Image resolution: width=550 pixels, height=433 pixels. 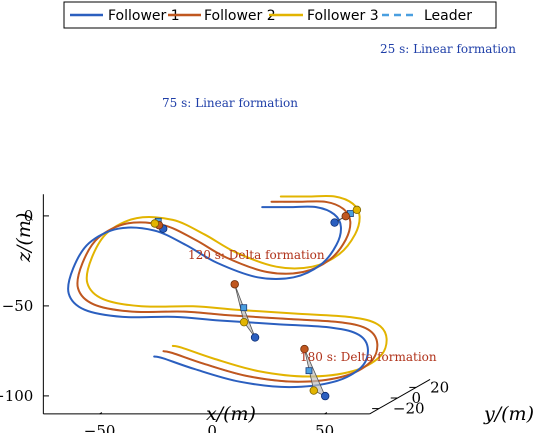 I want to click on formation-group: 120 s: Delta formation, so click(x=256, y=295).